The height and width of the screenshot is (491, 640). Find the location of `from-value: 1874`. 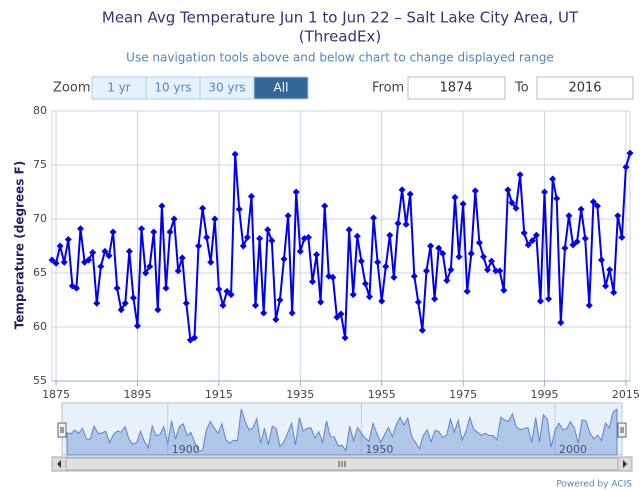

from-value: 1874 is located at coordinates (455, 88).